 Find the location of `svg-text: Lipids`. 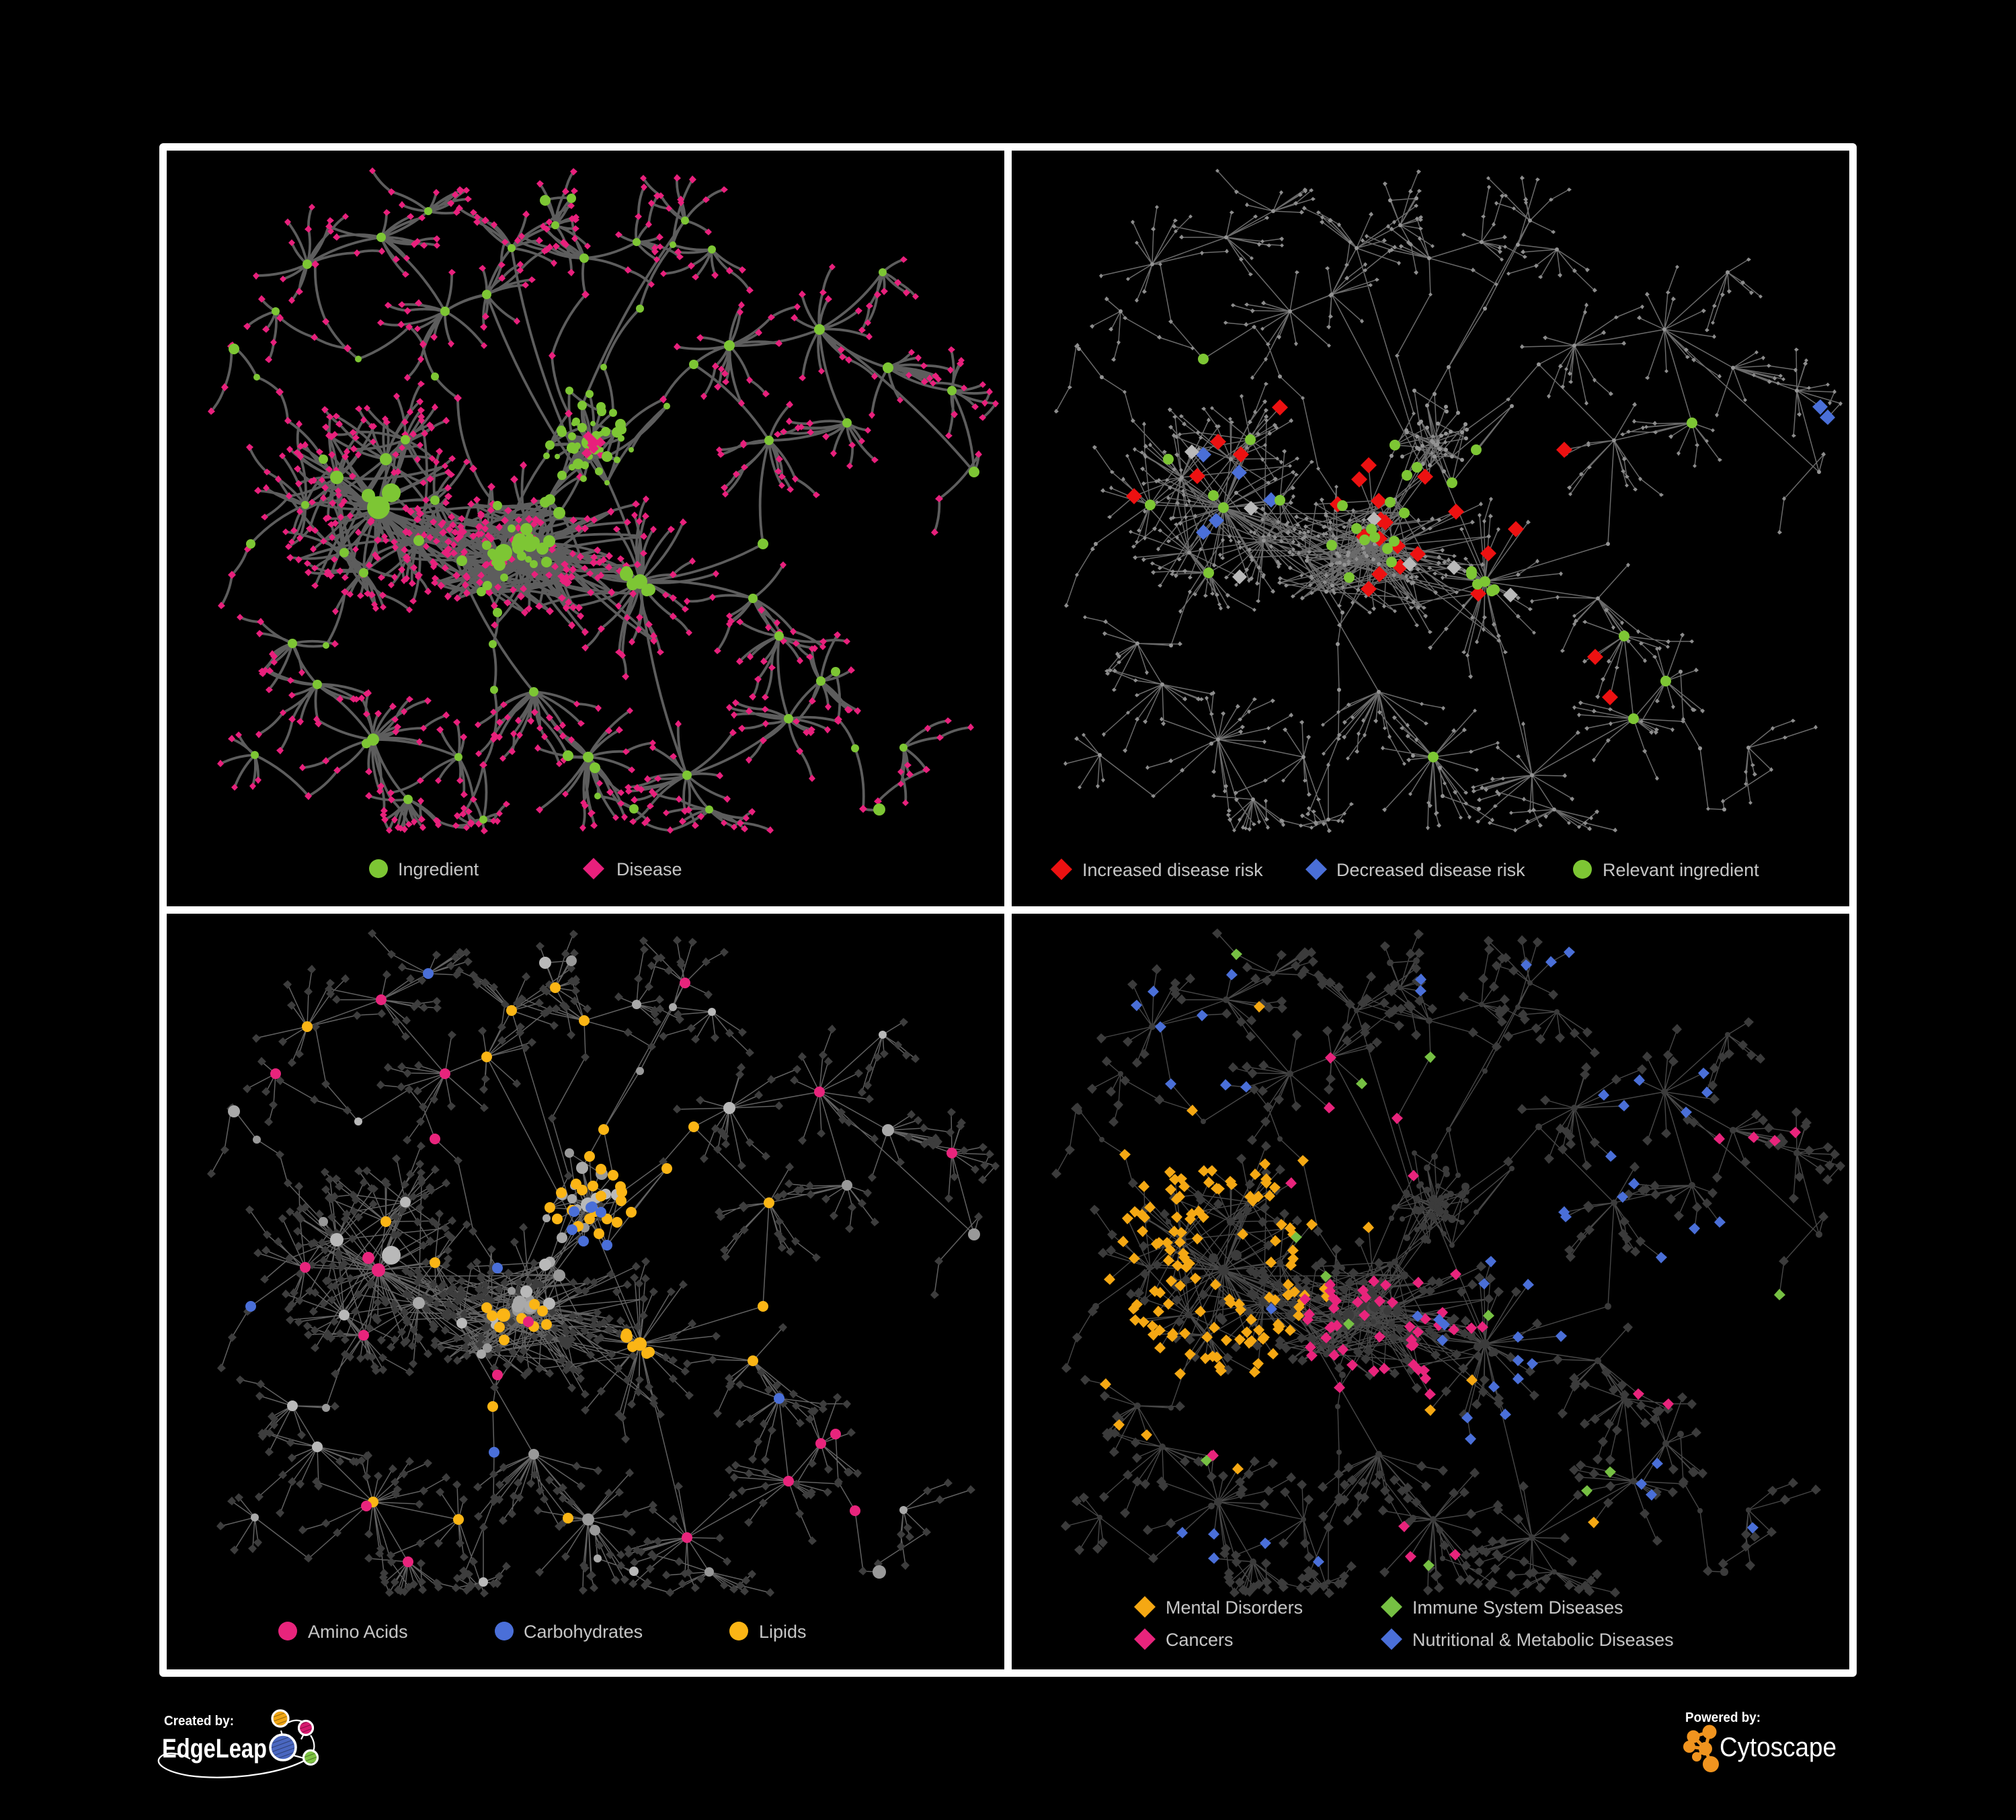

svg-text: Lipids is located at coordinates (783, 1632).